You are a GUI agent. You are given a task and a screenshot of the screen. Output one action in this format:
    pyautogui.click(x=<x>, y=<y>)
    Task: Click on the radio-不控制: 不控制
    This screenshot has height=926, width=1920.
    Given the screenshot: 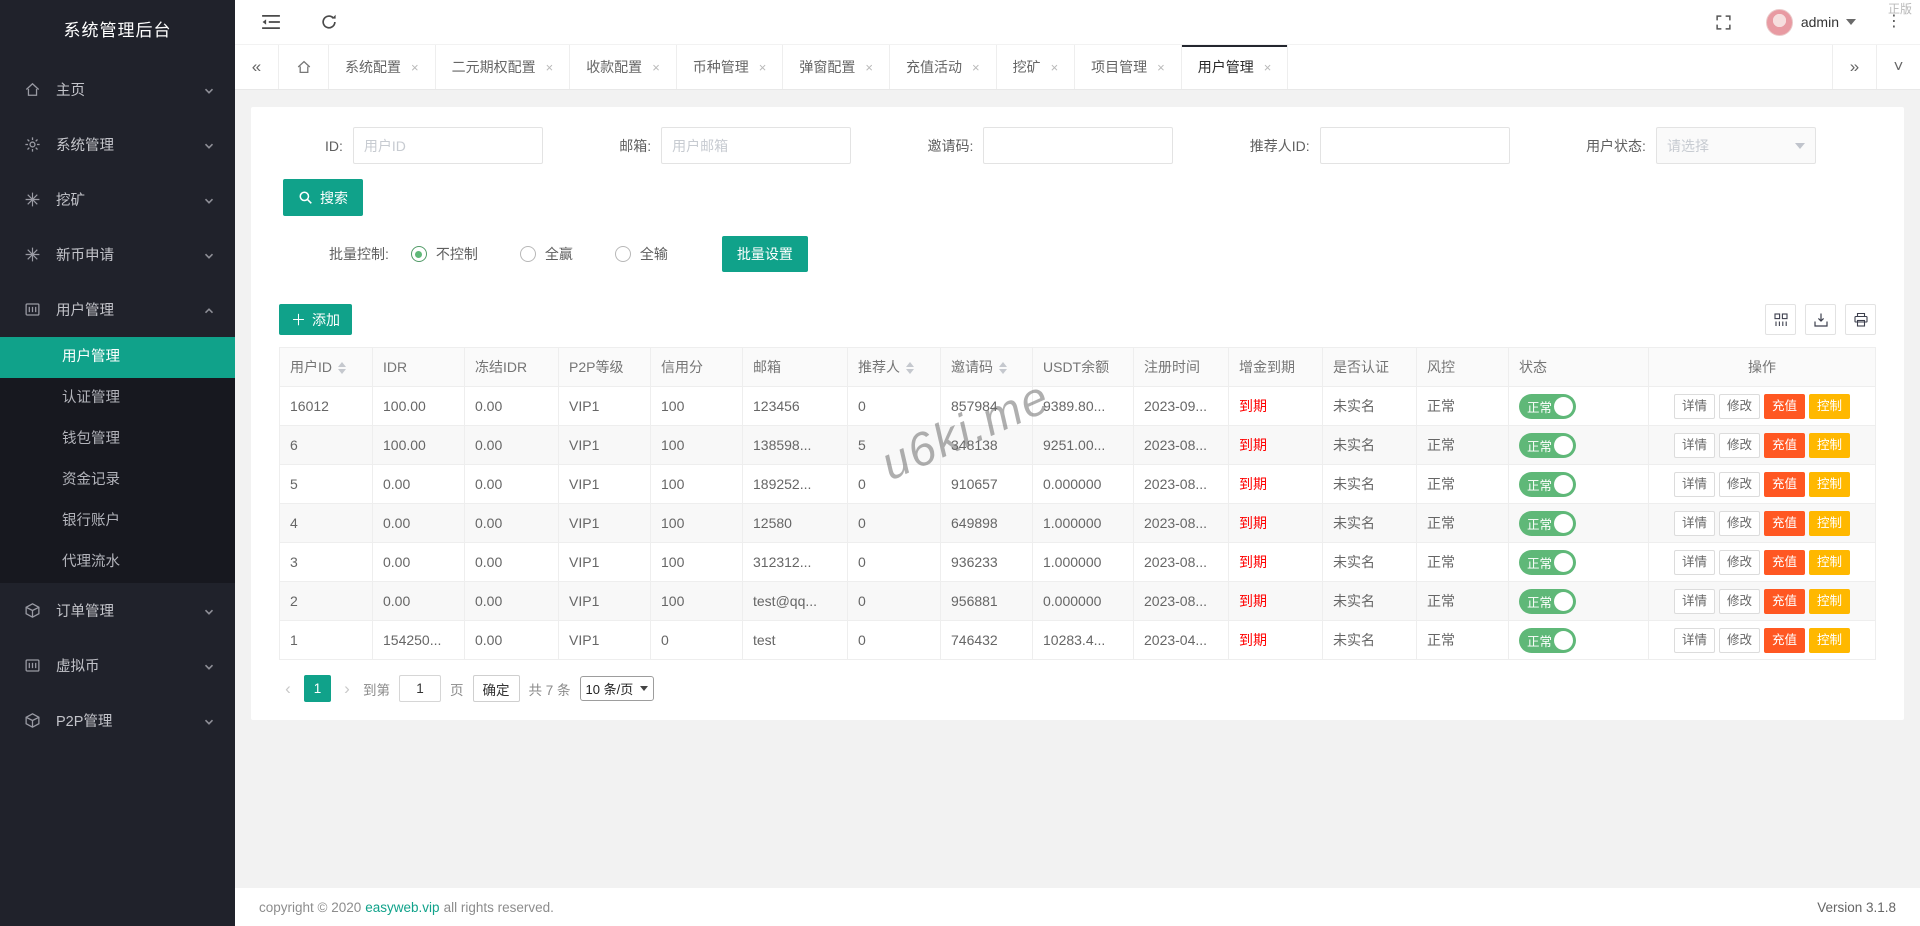 What is the action you would take?
    pyautogui.click(x=444, y=254)
    